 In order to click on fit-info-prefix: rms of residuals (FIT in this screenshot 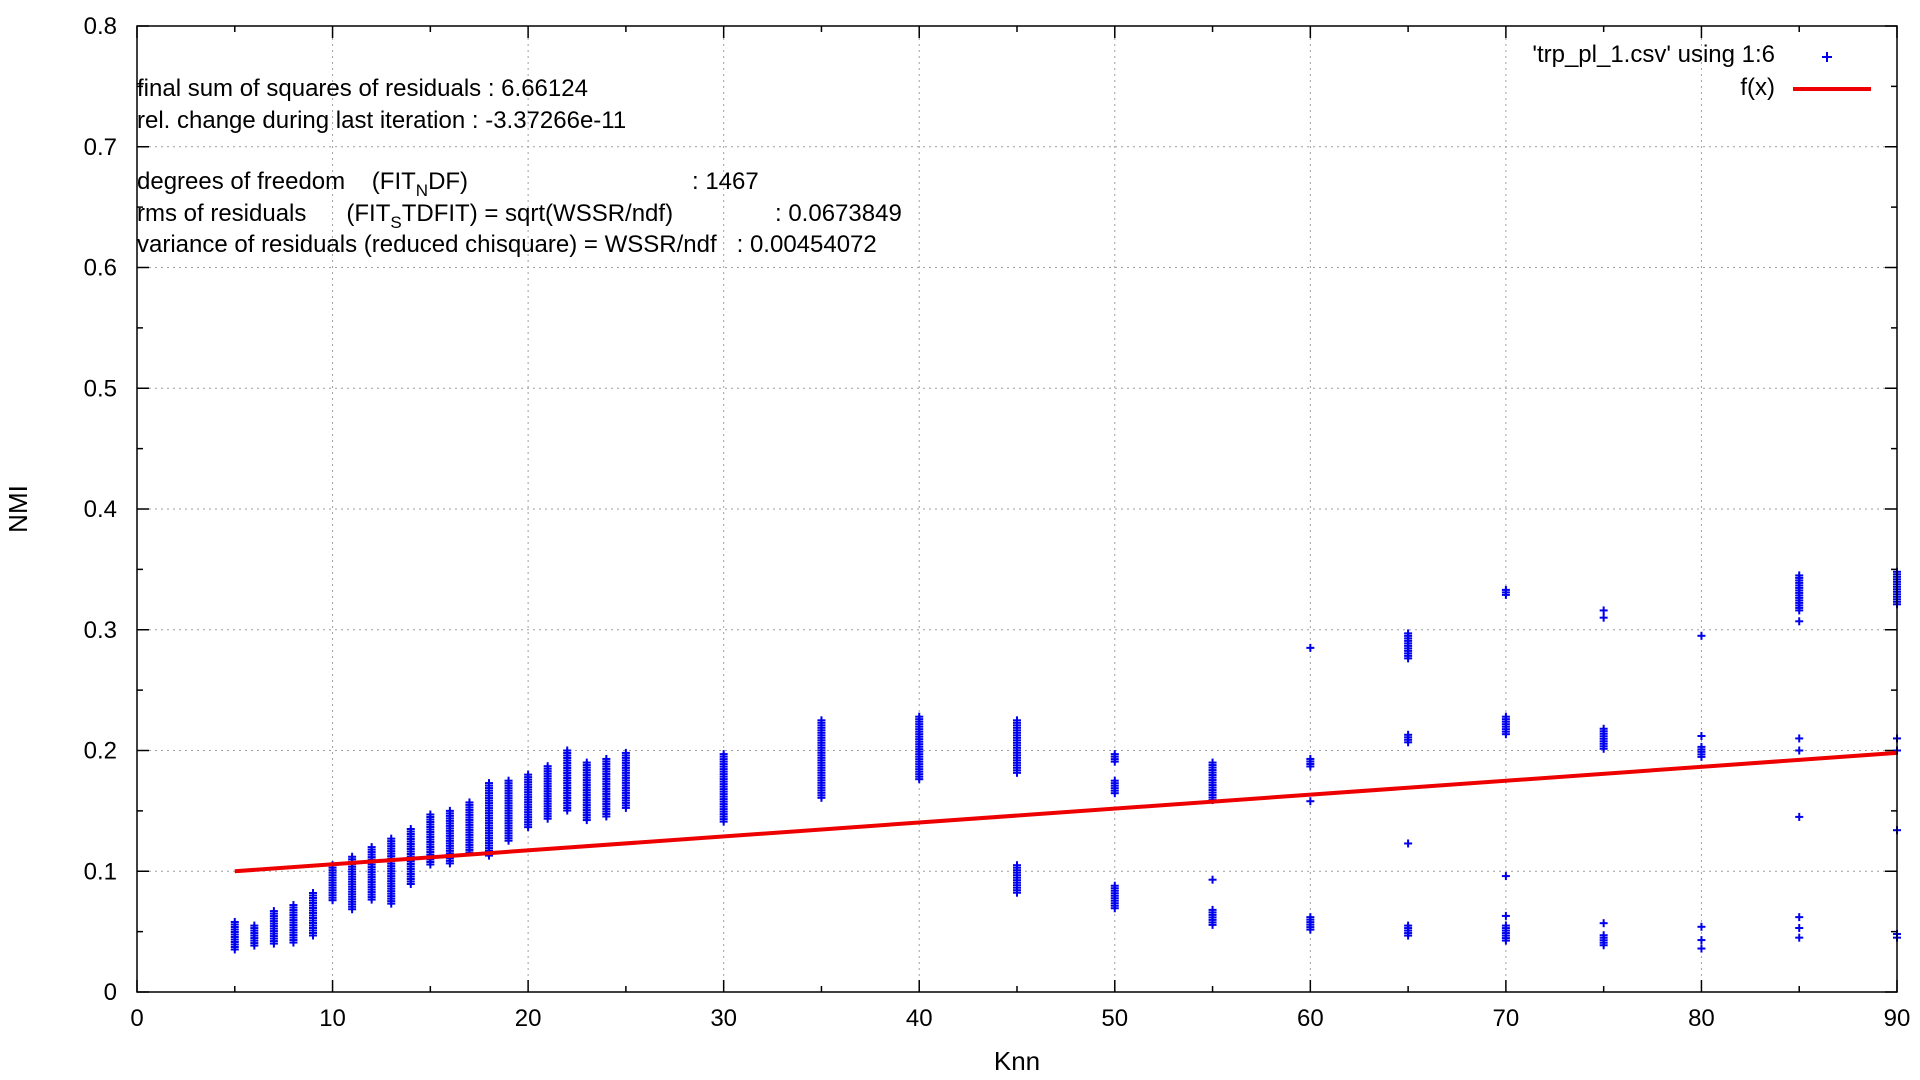, I will do `click(264, 213)`.